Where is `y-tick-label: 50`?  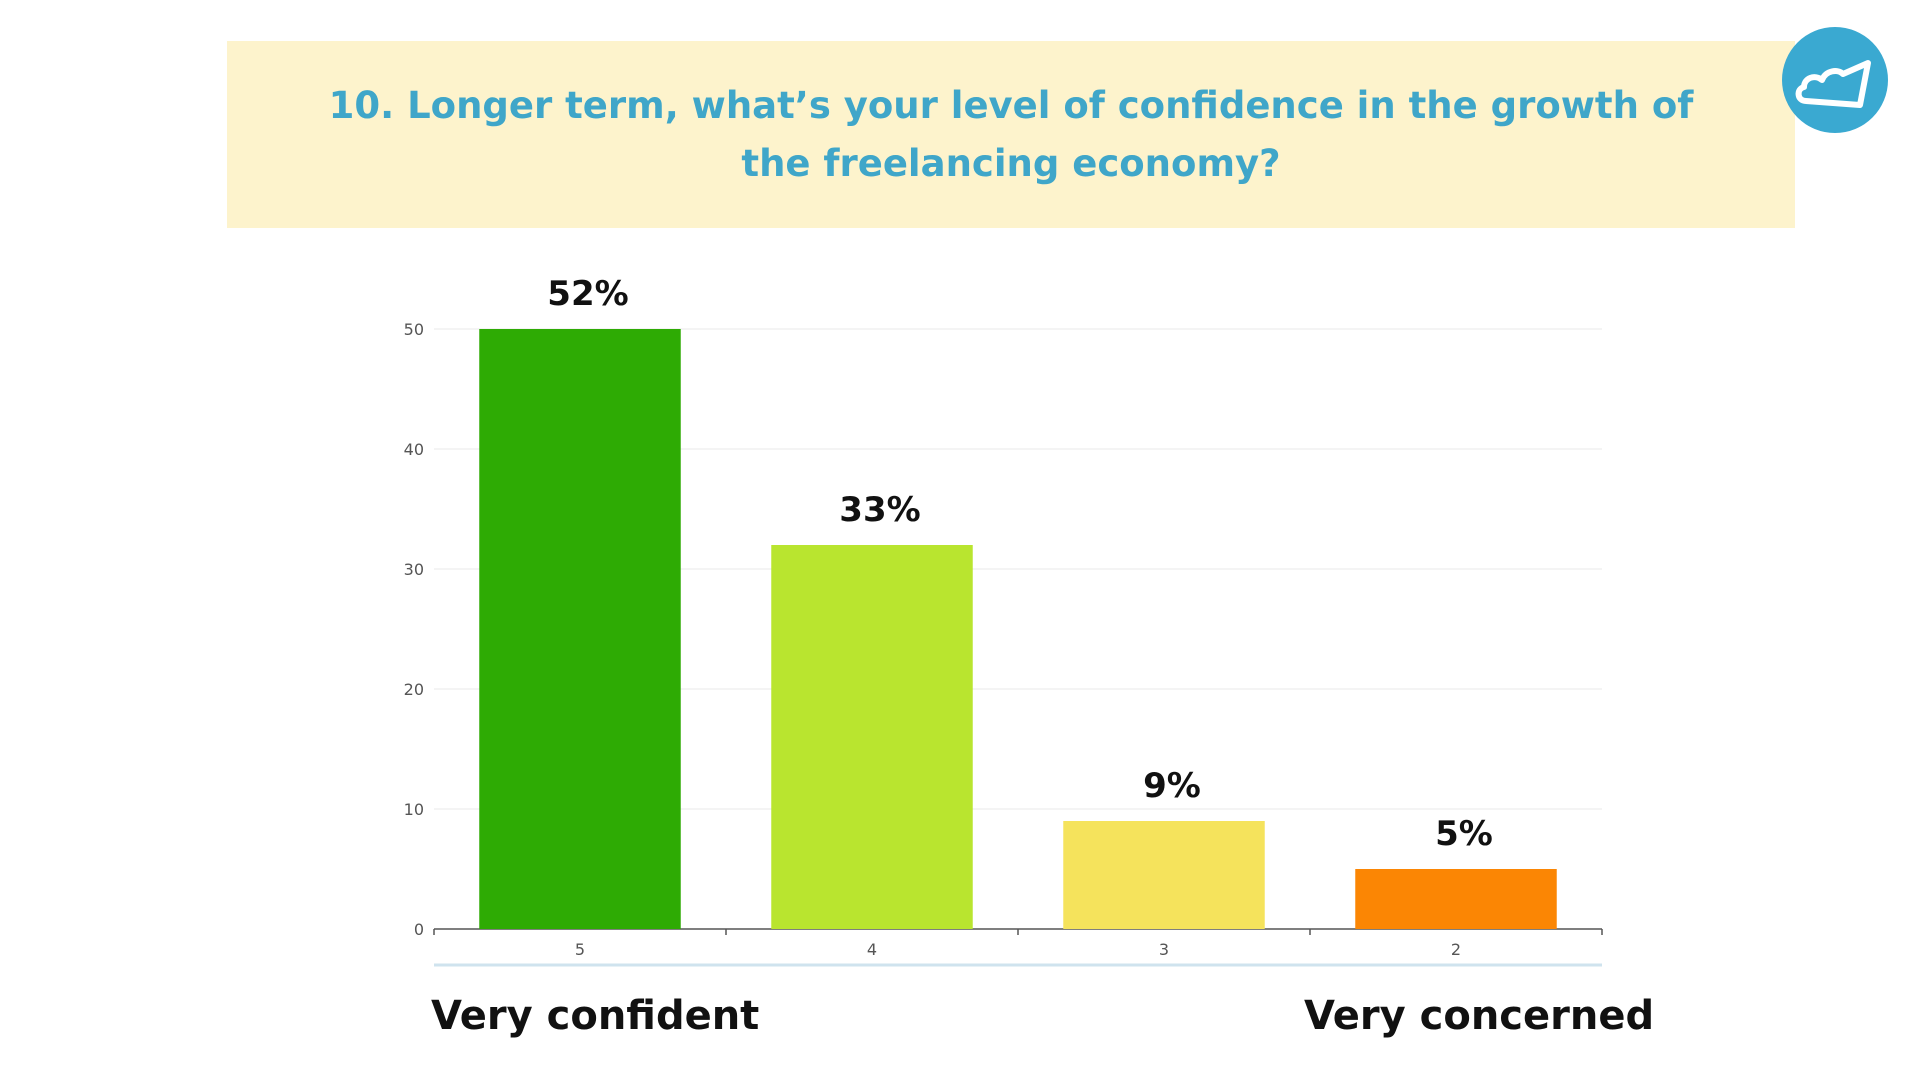
y-tick-label: 50 is located at coordinates (414, 329).